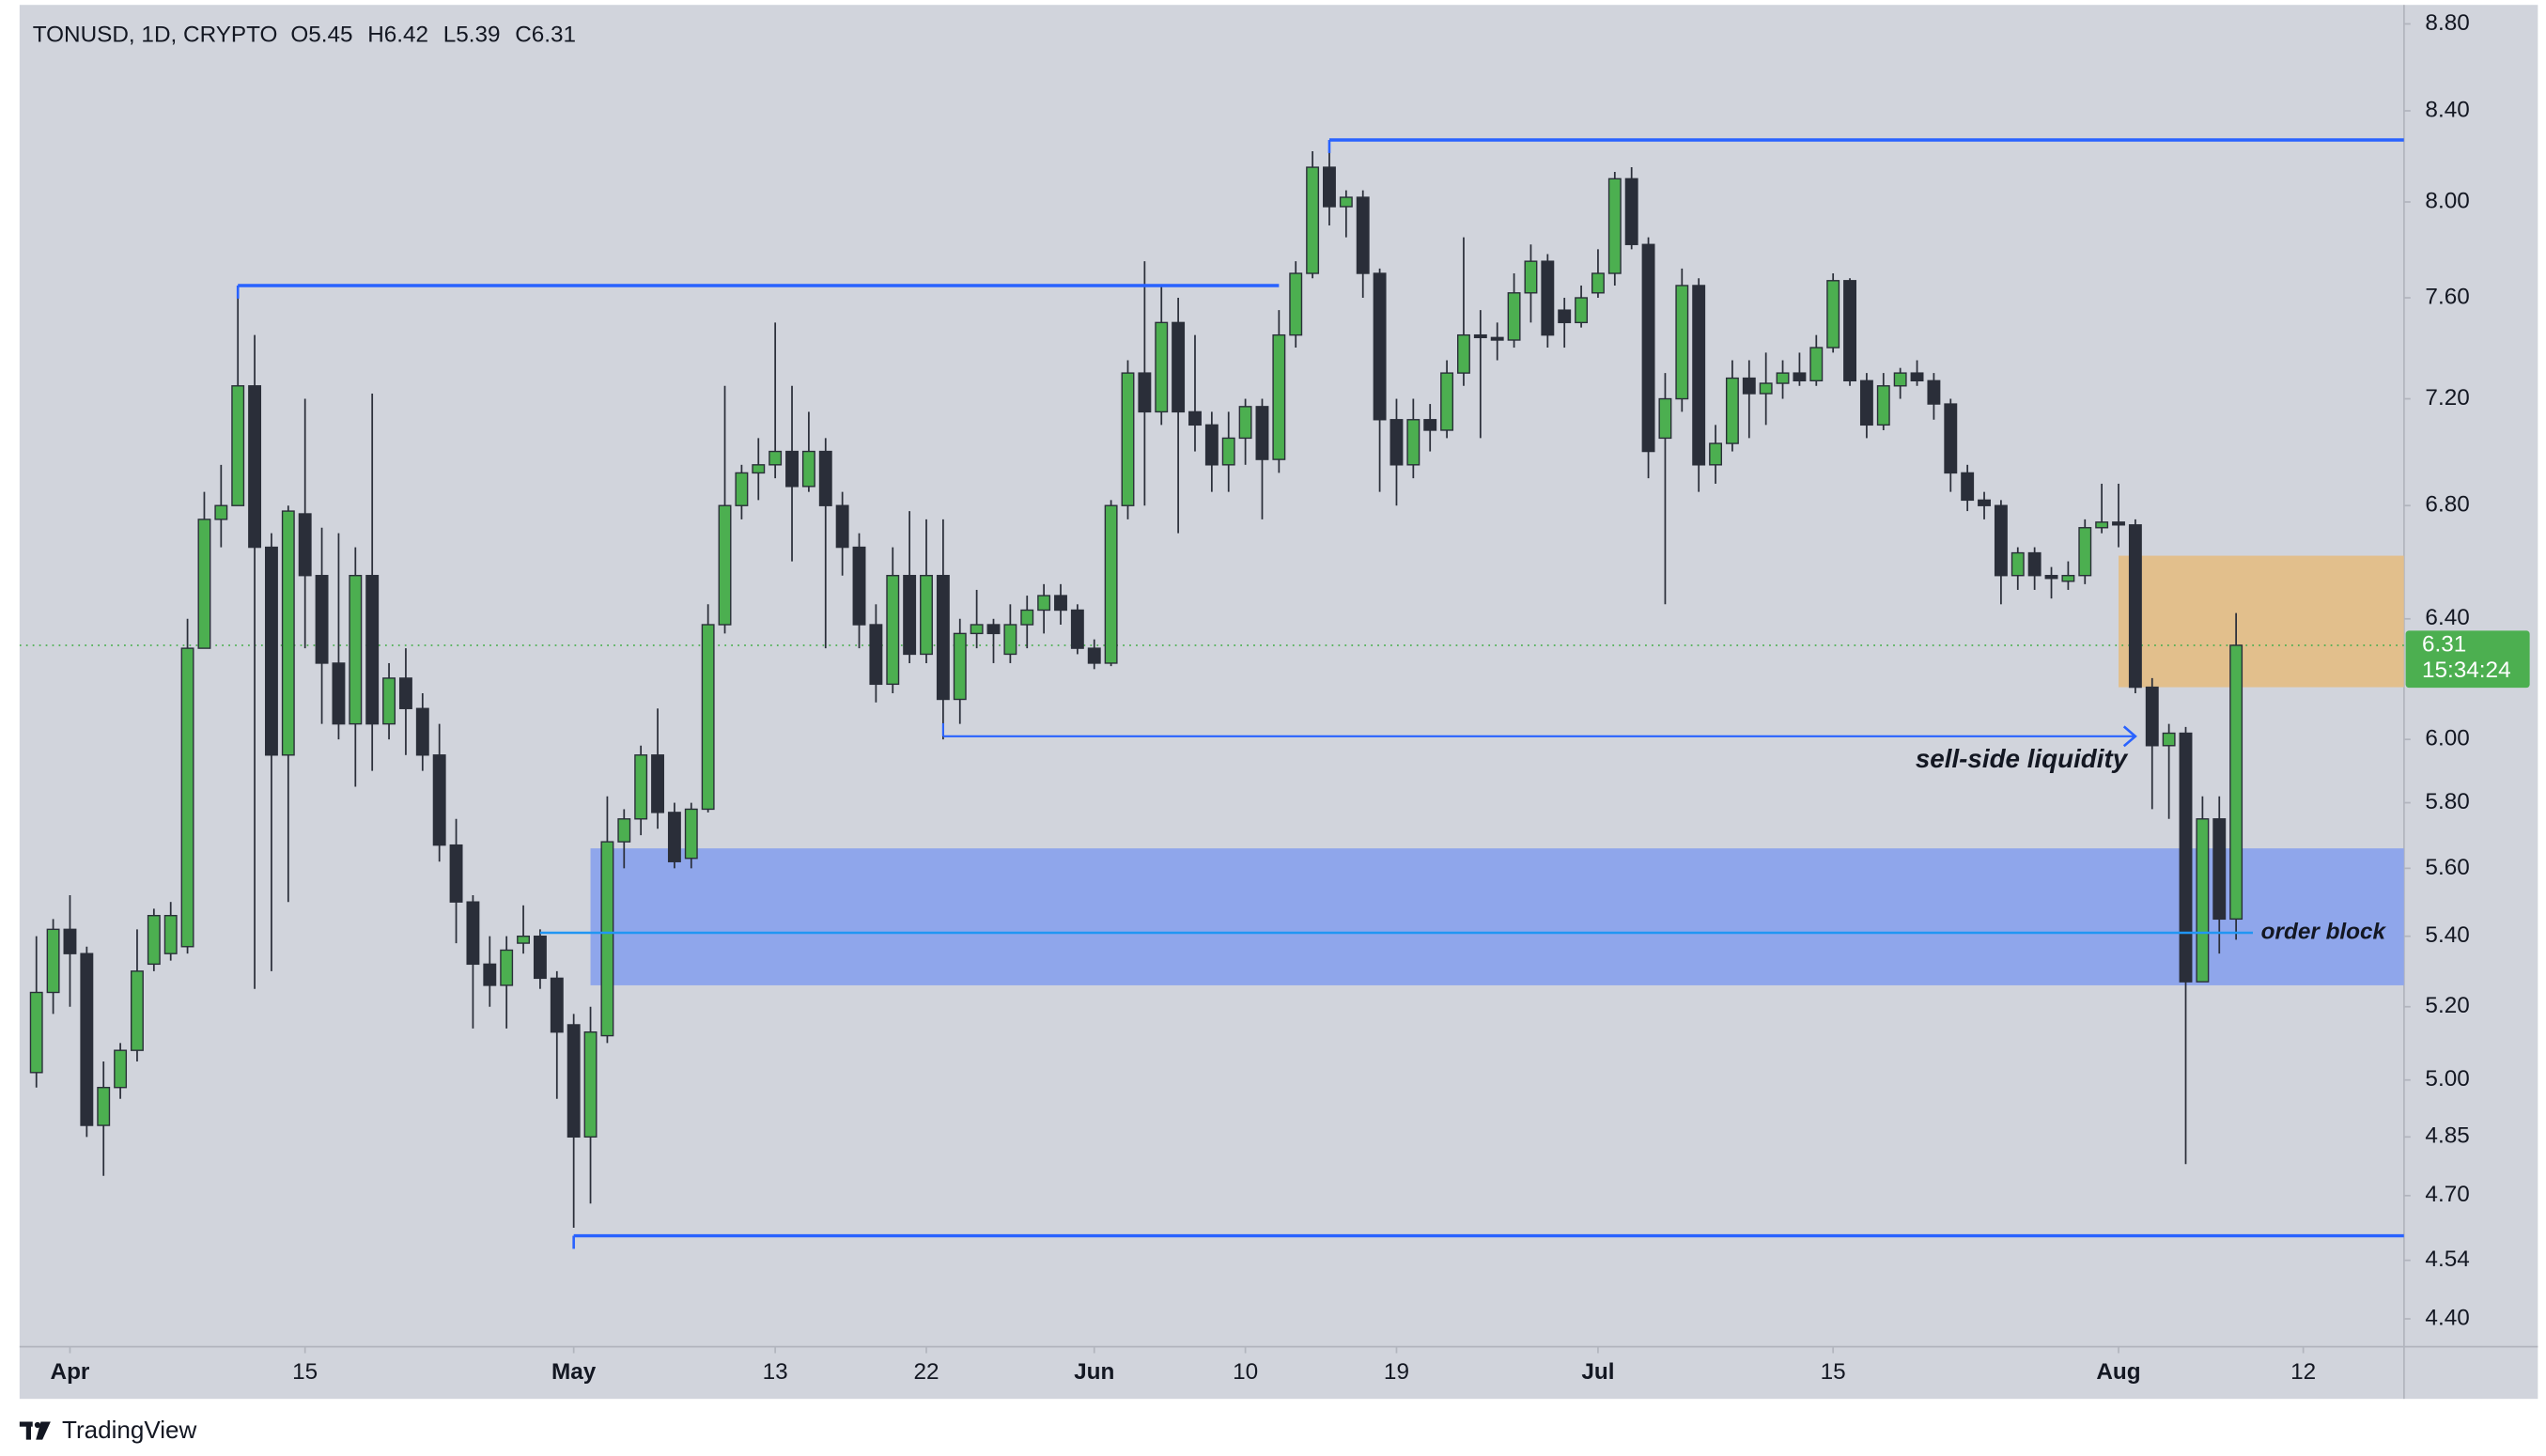 The image size is (2546, 1456). What do you see at coordinates (926, 1372) in the screenshot?
I see `x-tick-label: 22` at bounding box center [926, 1372].